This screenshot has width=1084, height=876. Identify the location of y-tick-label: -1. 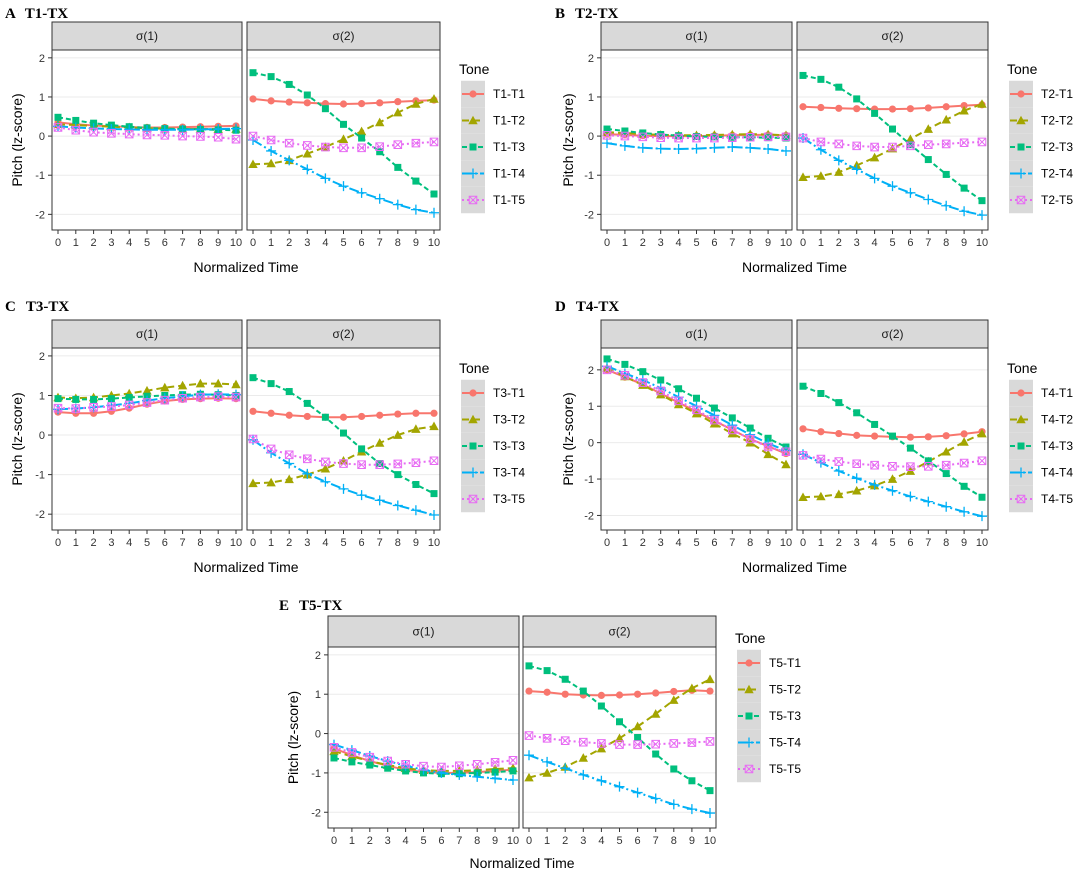
(589, 176).